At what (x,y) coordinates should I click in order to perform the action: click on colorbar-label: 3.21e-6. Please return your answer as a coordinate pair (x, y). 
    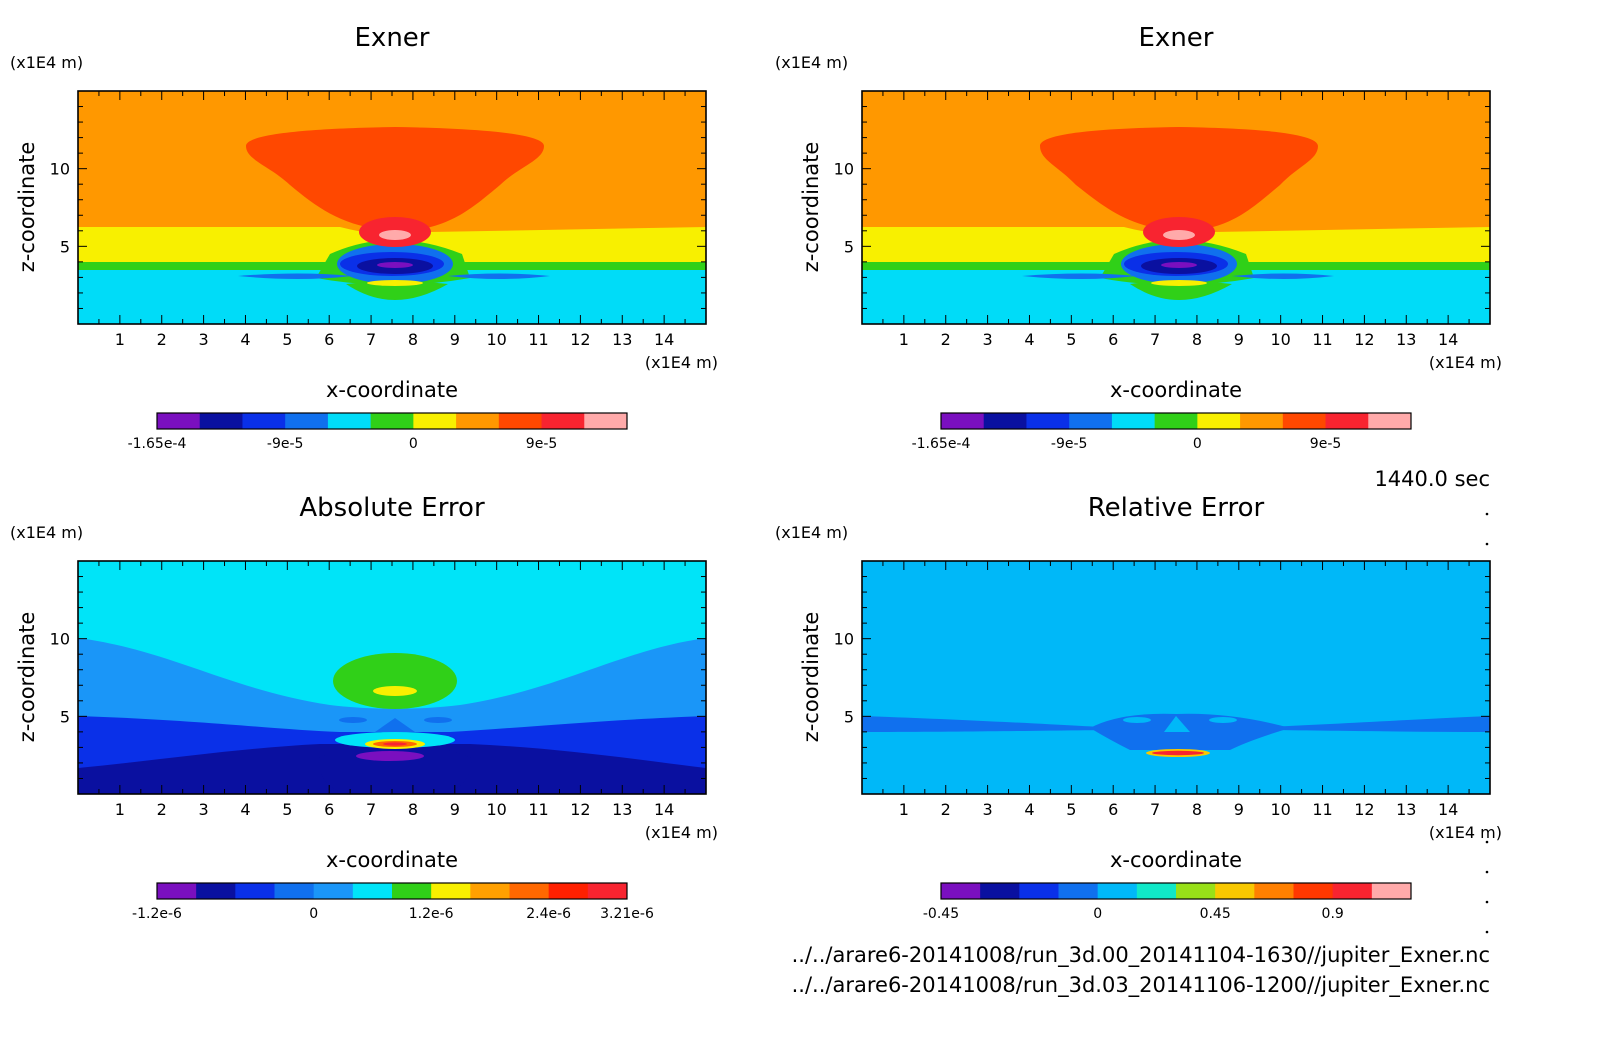
    Looking at the image, I should click on (627, 914).